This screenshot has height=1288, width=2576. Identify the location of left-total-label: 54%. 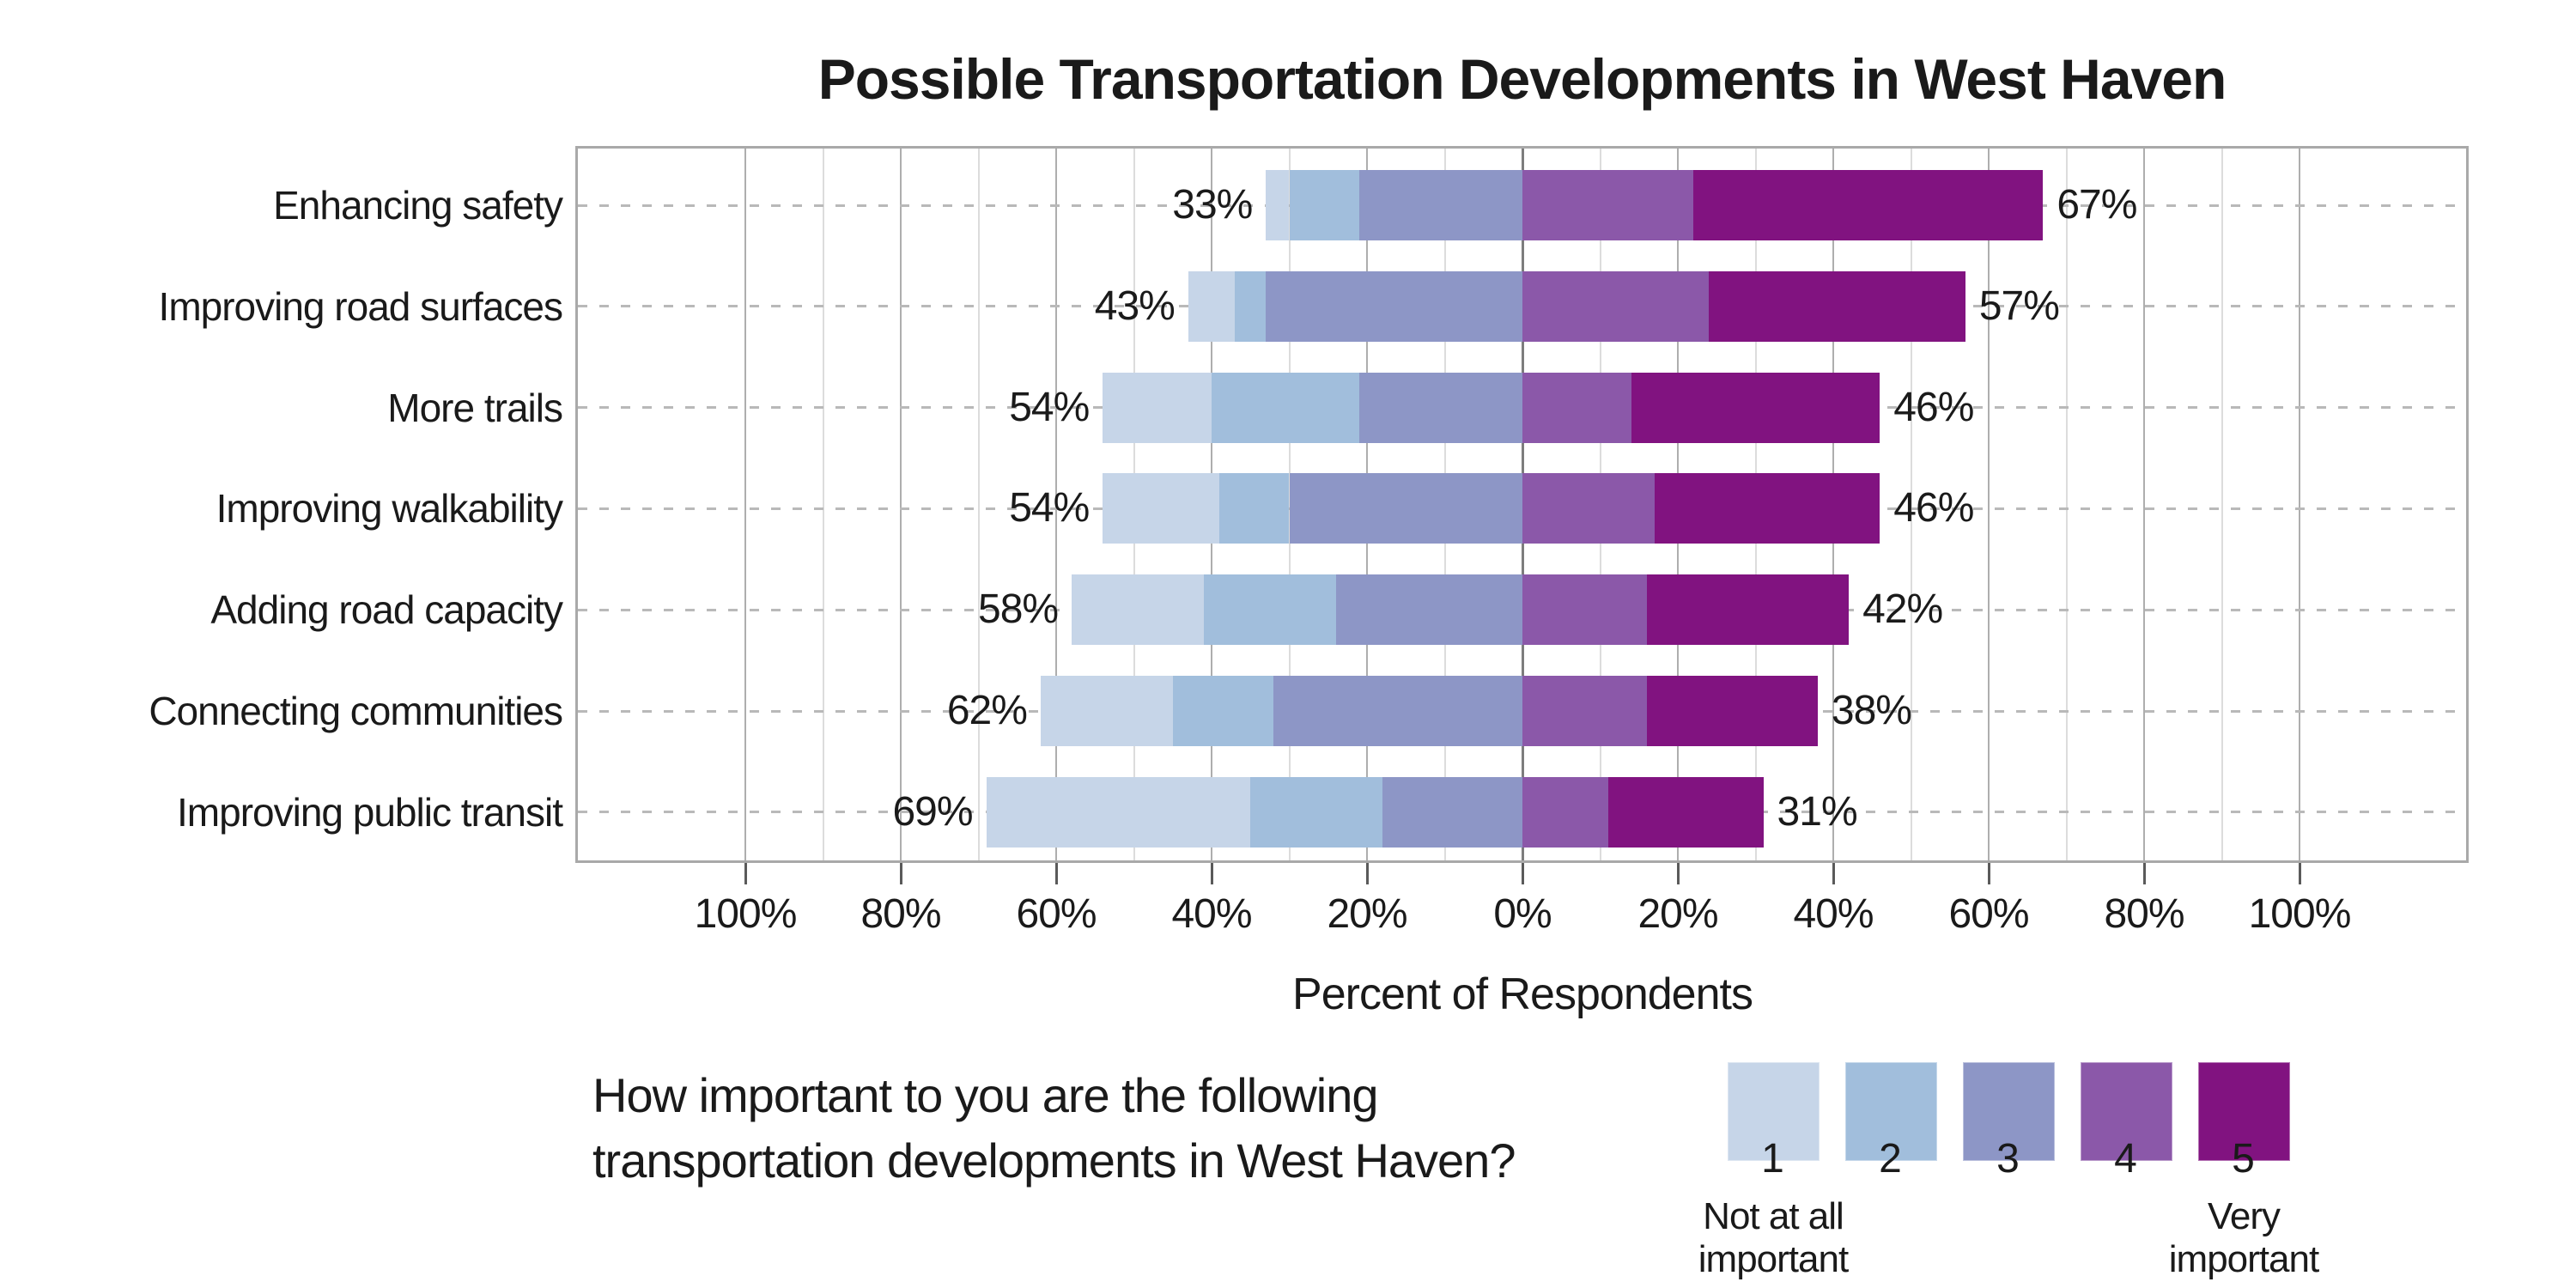
(1049, 407).